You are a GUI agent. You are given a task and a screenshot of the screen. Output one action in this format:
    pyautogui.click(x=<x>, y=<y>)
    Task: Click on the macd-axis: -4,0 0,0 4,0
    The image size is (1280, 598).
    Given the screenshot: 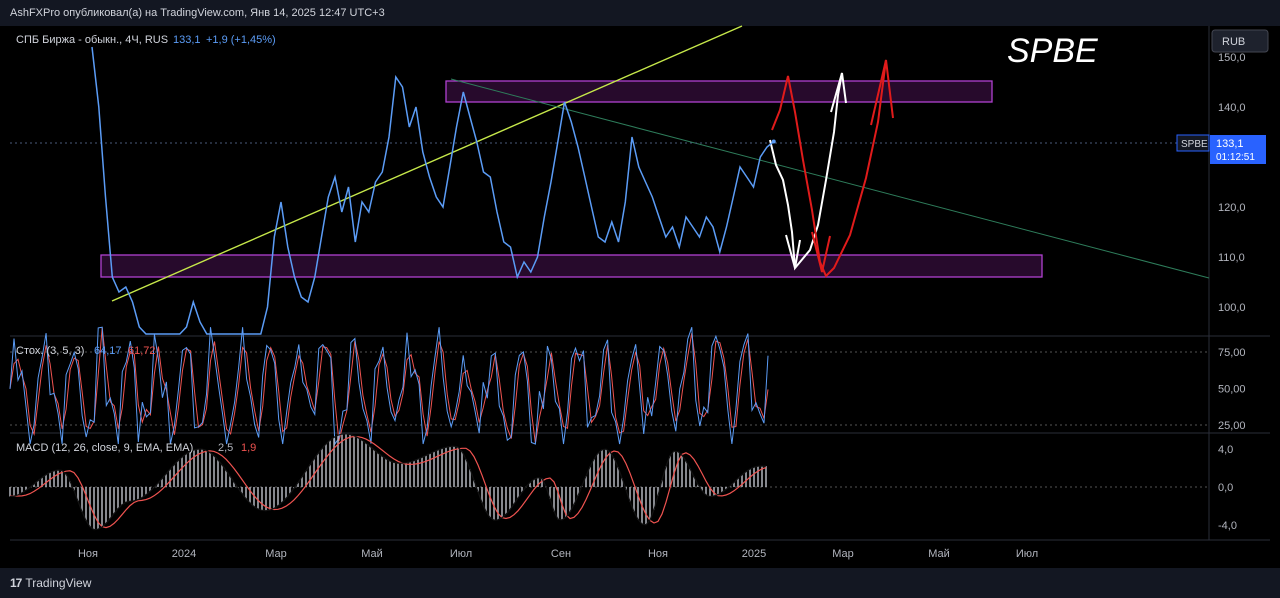 What is the action you would take?
    pyautogui.click(x=1227, y=488)
    